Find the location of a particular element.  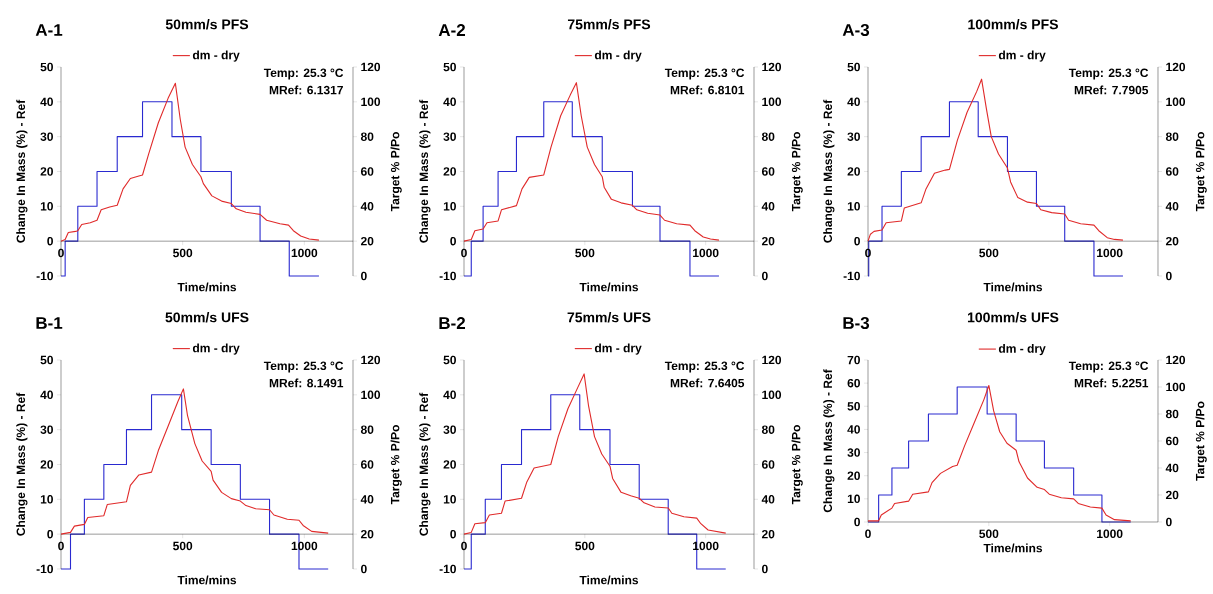

annotation: MRef: 5.2251 is located at coordinates (1111, 383).